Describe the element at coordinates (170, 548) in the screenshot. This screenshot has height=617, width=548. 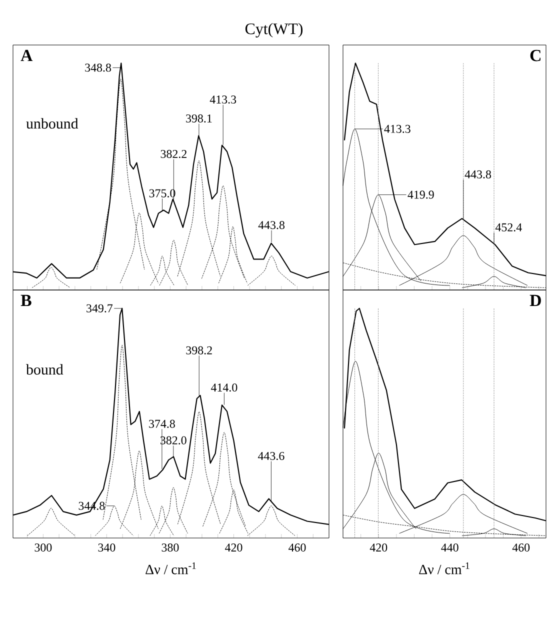
I see `x-tick-label: 380` at that location.